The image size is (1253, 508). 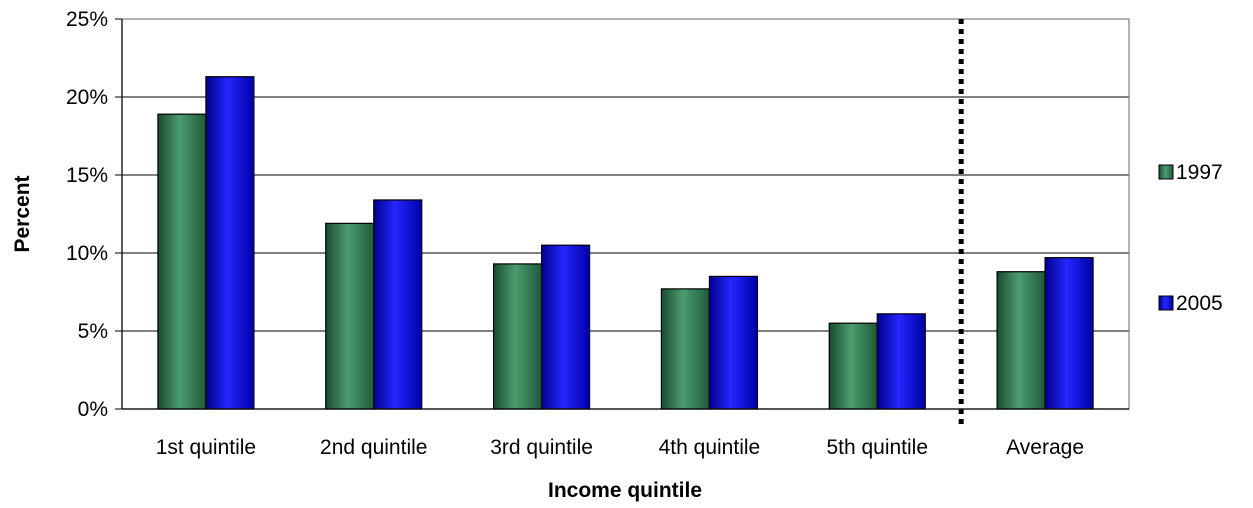 I want to click on legend-label-1997: 1997, so click(x=1199, y=172).